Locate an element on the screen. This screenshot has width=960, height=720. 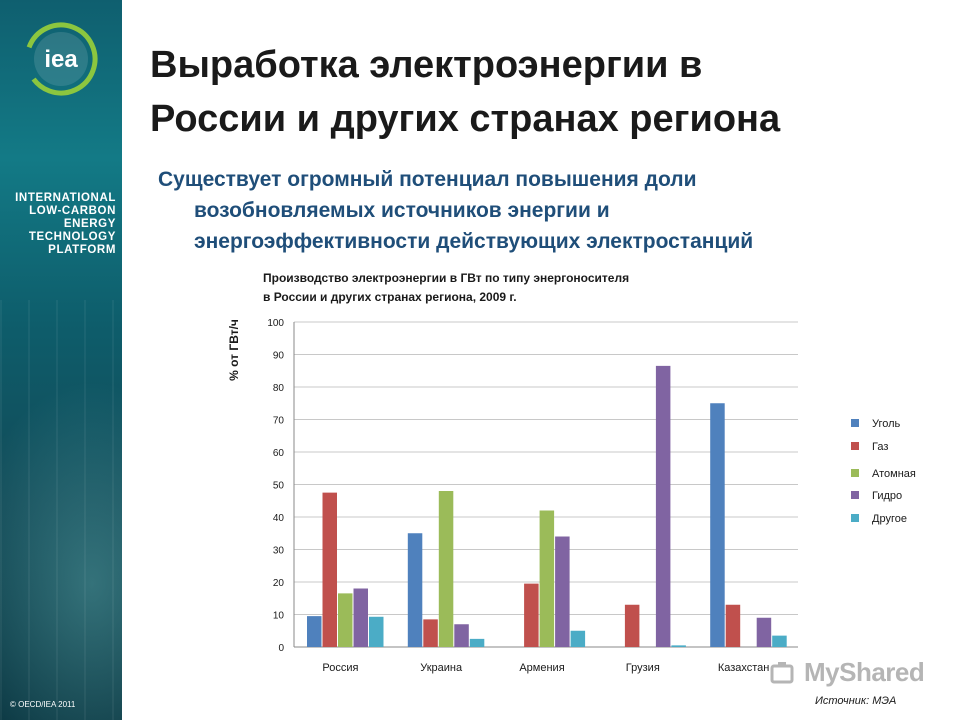
iea-logo: iea is located at coordinates (61, 59).